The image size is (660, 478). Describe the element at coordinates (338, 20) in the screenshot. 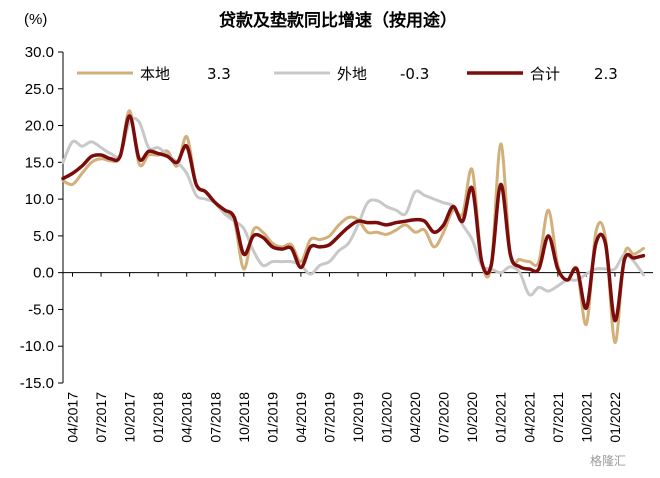

I see `chart-title: 贷款及垫款同比增速（按用途）` at that location.